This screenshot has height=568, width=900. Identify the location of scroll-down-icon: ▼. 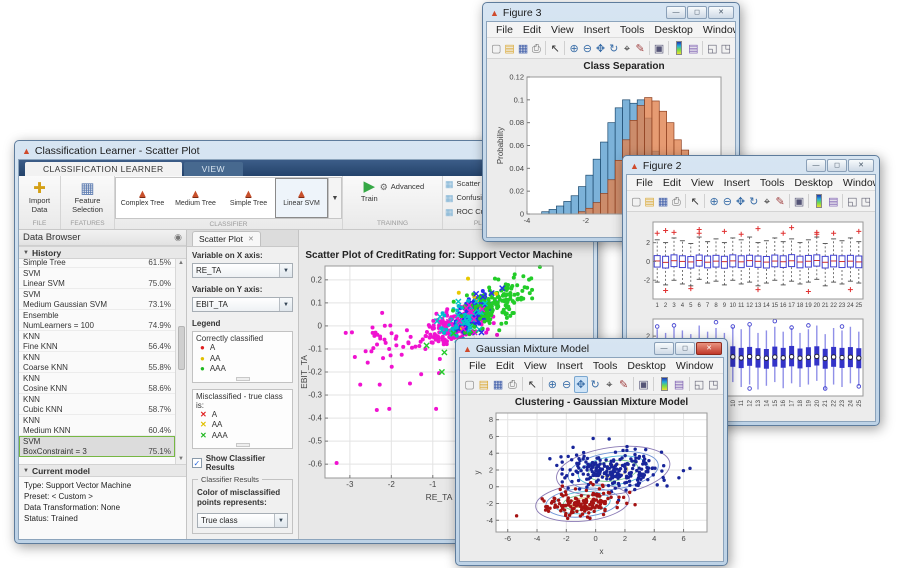
(181, 459).